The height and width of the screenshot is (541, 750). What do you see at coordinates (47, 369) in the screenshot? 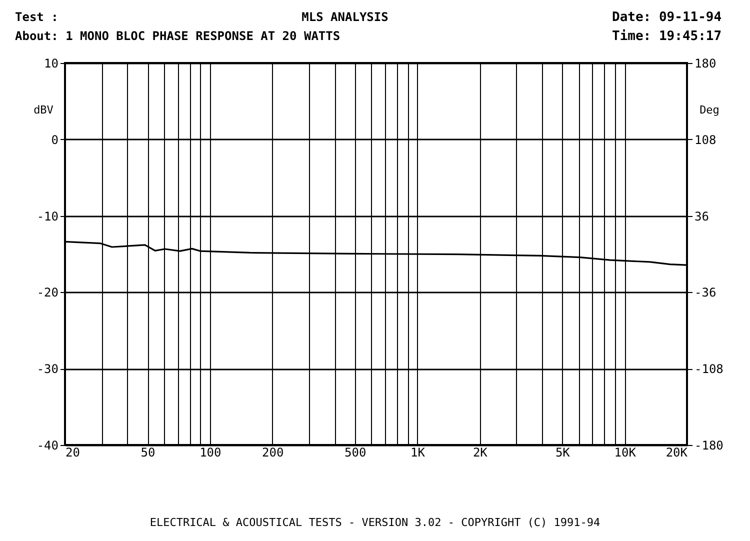
I see `y-tick-label: -30` at bounding box center [47, 369].